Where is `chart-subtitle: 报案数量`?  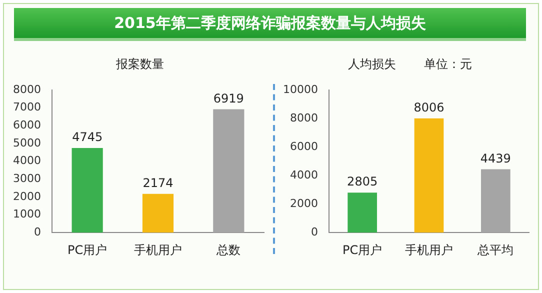 chart-subtitle: 报案数量 is located at coordinates (140, 64).